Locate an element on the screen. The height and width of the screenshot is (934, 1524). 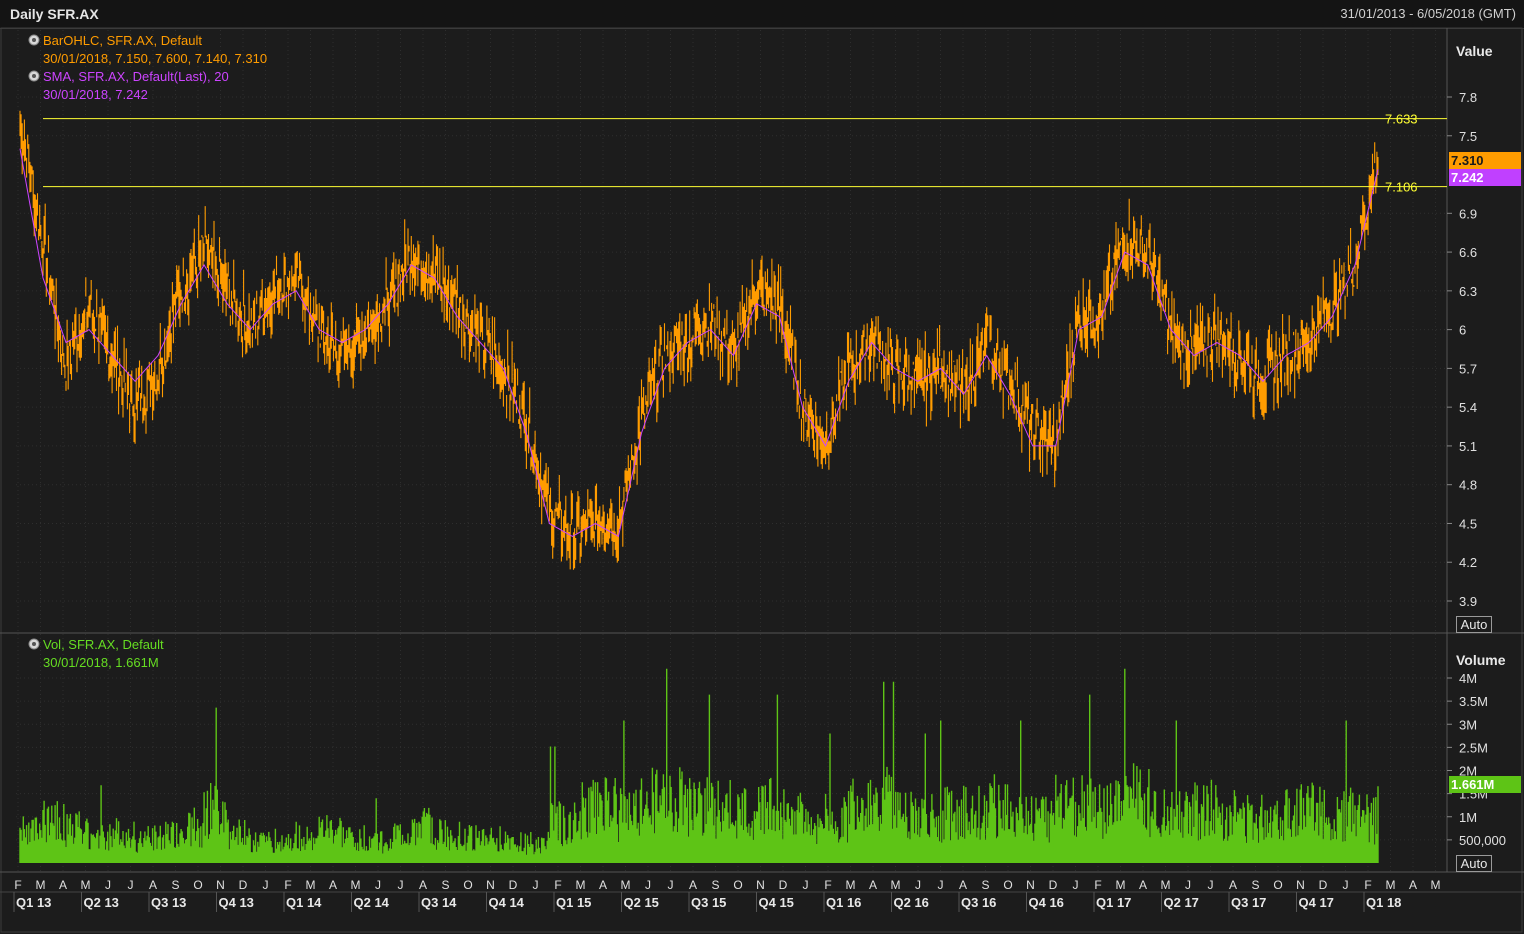
quarter-label: Q3 13 is located at coordinates (168, 902).